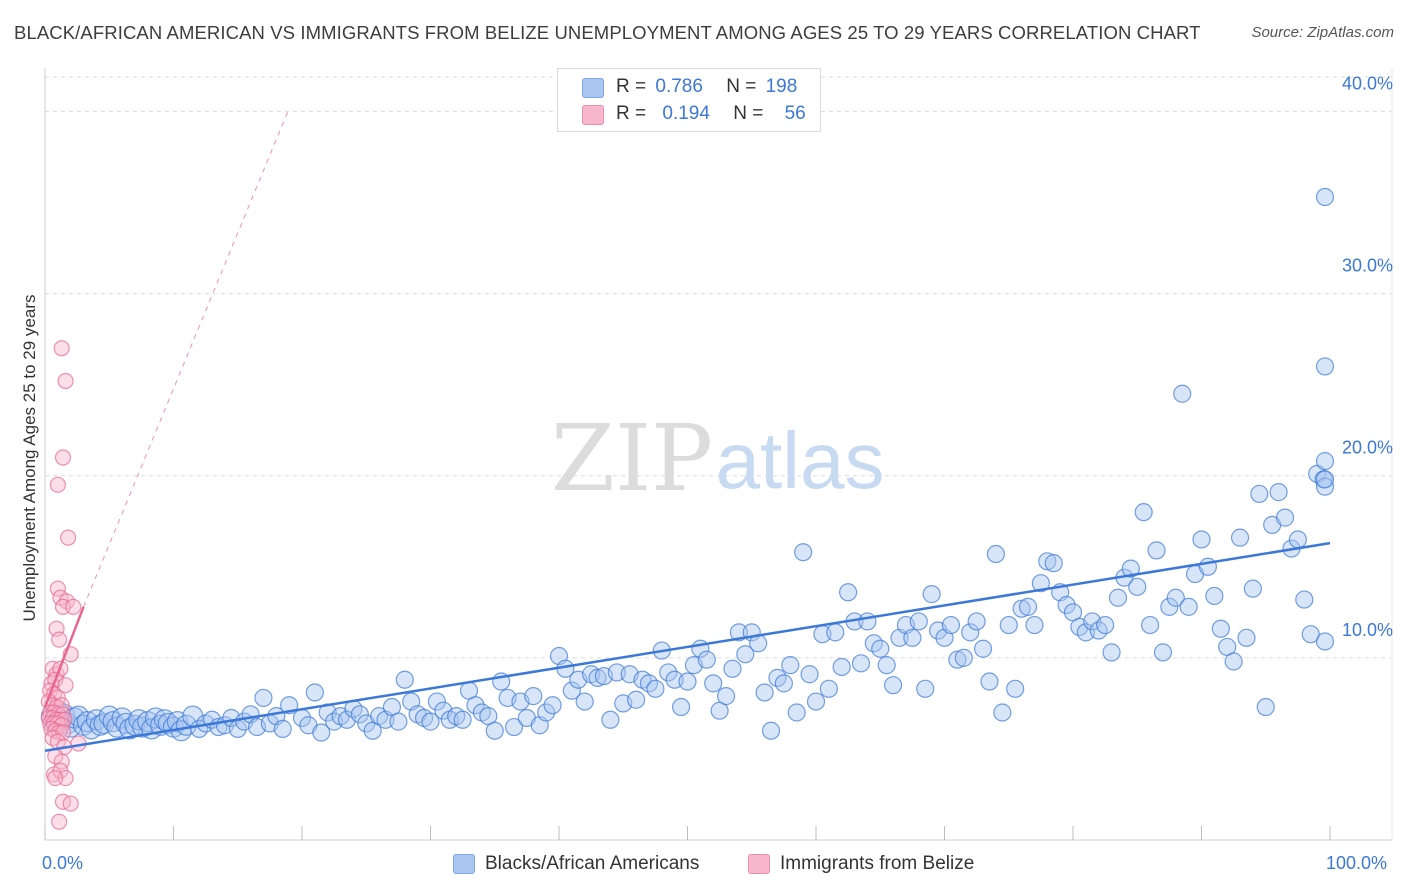 The height and width of the screenshot is (892, 1406). I want to click on legend-label-blacks: Blacks/African Americans, so click(592, 863).